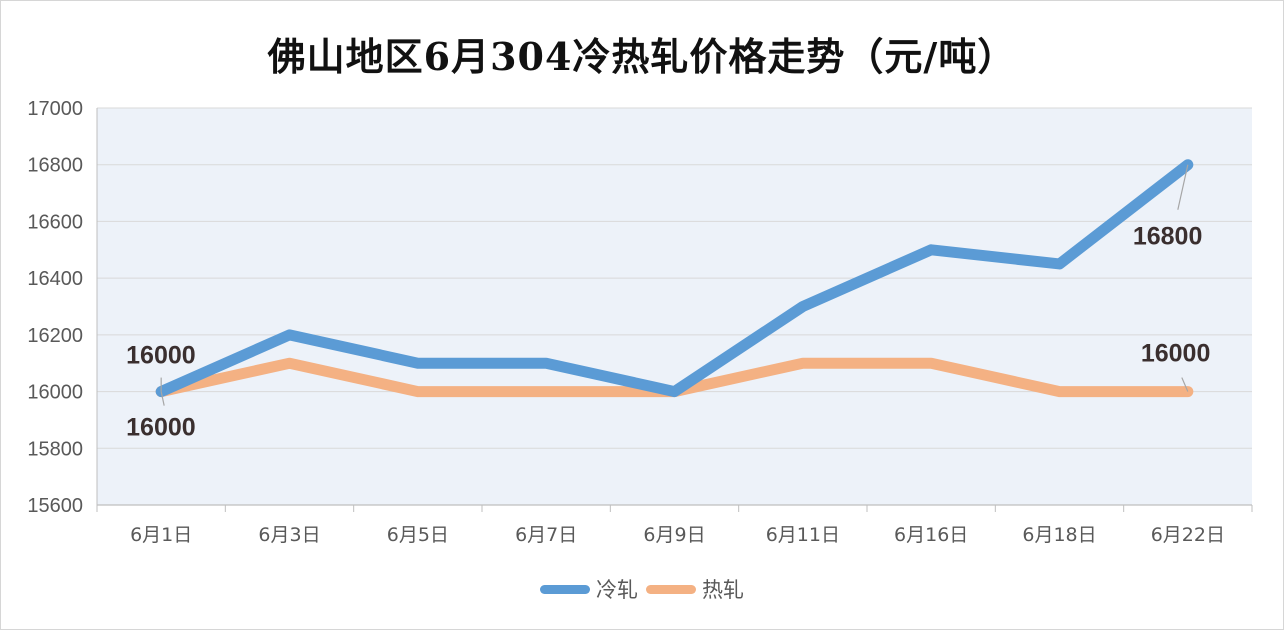 Image resolution: width=1284 pixels, height=630 pixels. Describe the element at coordinates (55, 109) in the screenshot. I see `y-tick-label: 17000` at that location.